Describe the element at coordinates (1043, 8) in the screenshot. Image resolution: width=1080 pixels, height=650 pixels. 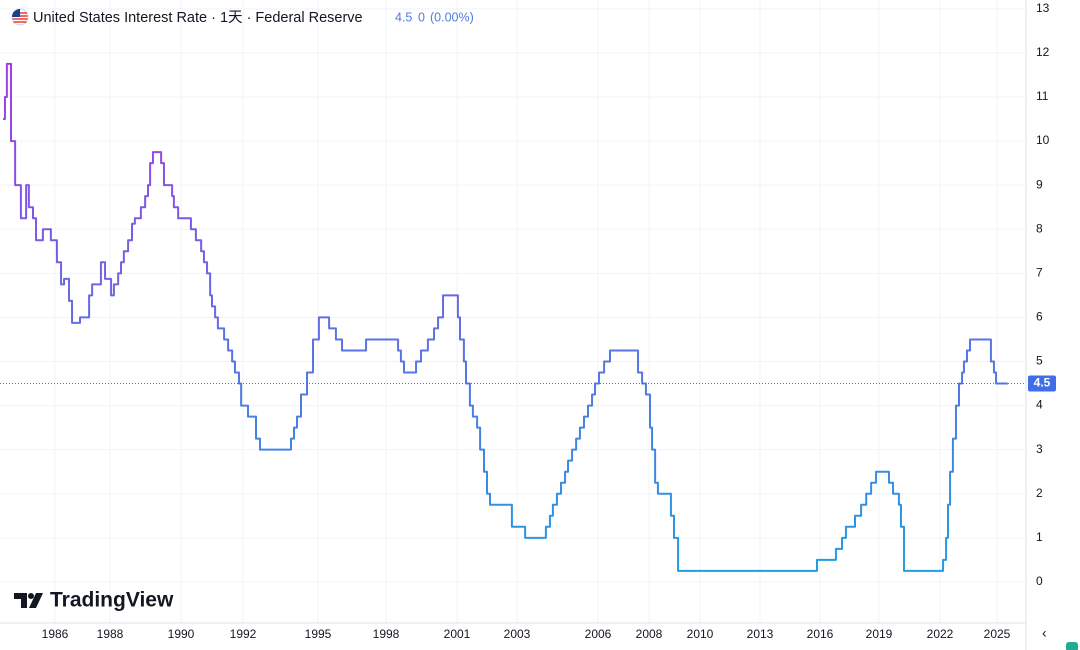
I see `y-tick-label: 13` at that location.